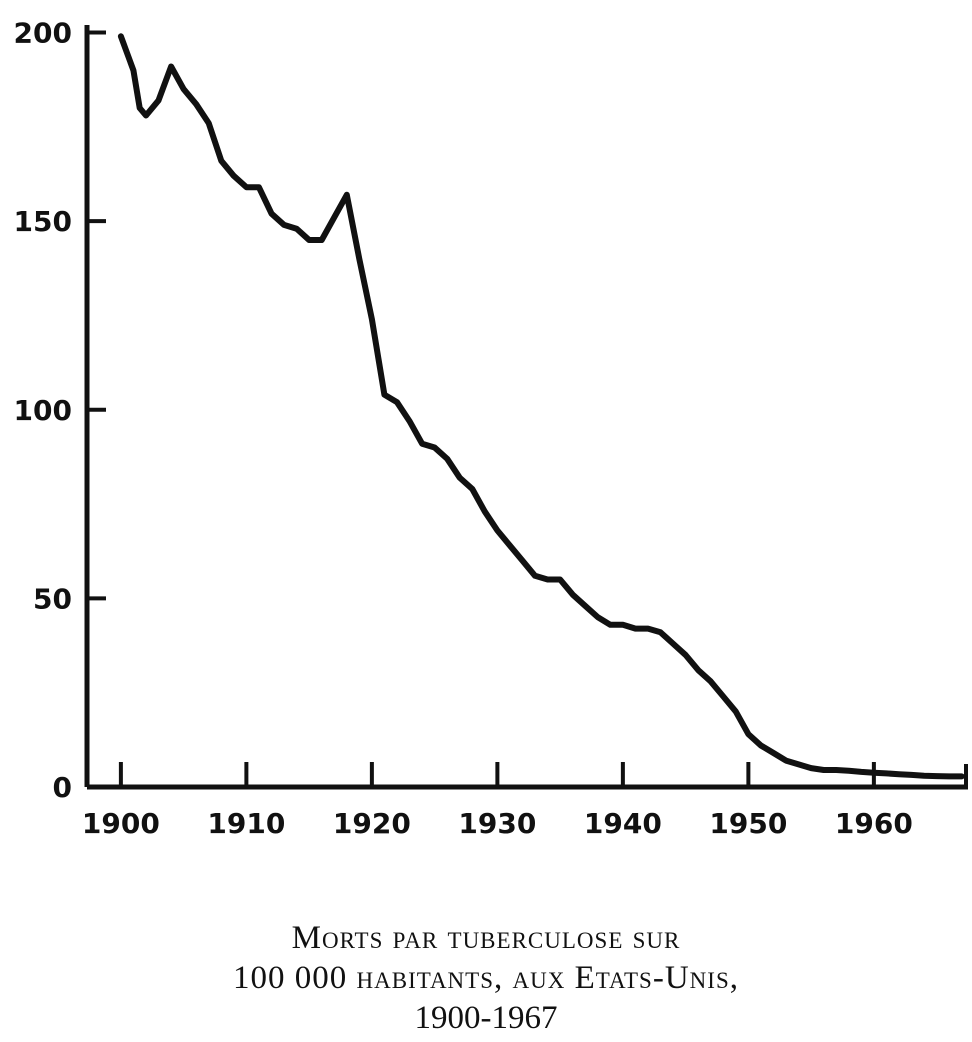 The width and height of the screenshot is (972, 1042). I want to click on x-tick-label-1950: 1950, so click(748, 823).